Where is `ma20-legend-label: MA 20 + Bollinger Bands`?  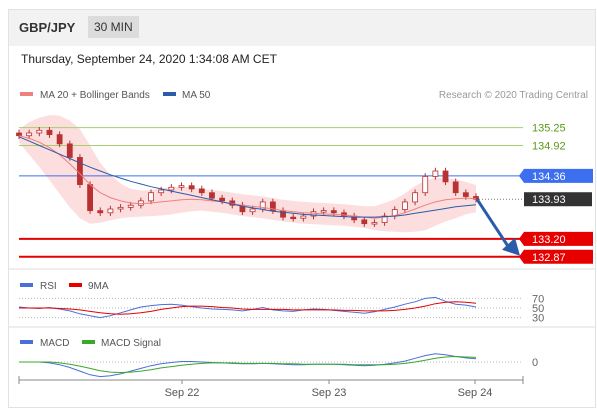
ma20-legend-label: MA 20 + Bollinger Bands is located at coordinates (95, 95).